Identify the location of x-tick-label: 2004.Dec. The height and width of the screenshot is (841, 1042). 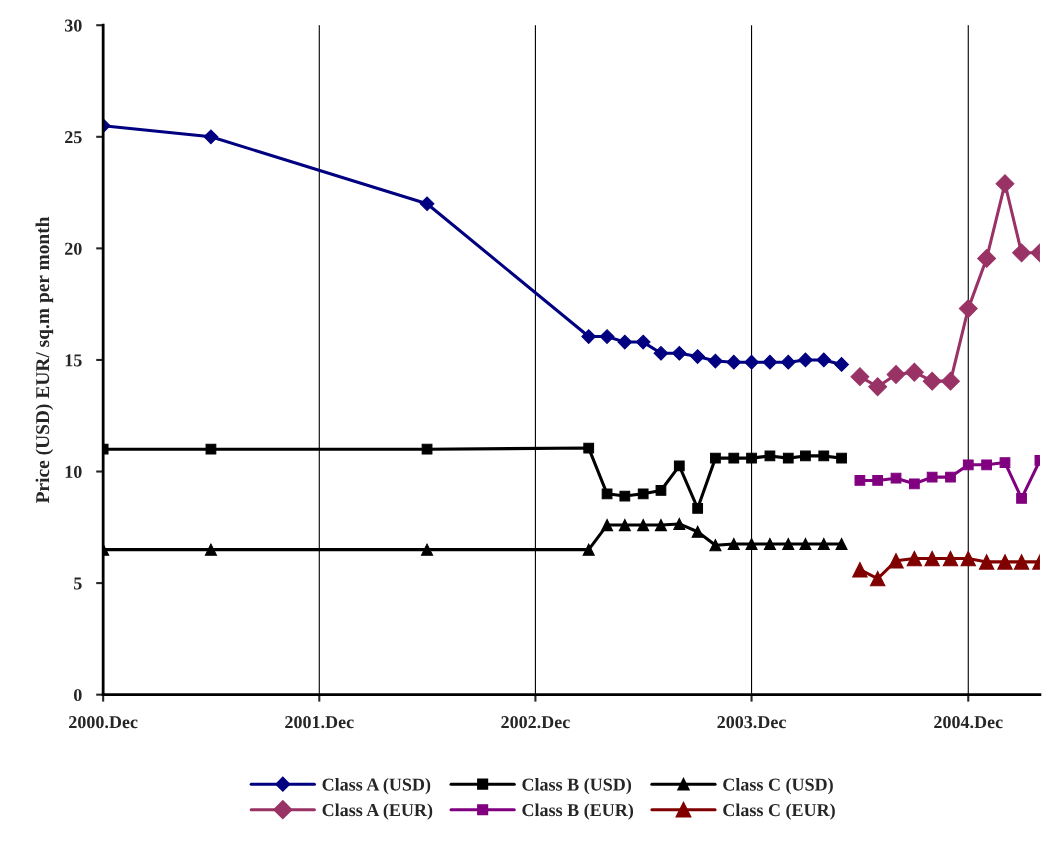
(968, 722).